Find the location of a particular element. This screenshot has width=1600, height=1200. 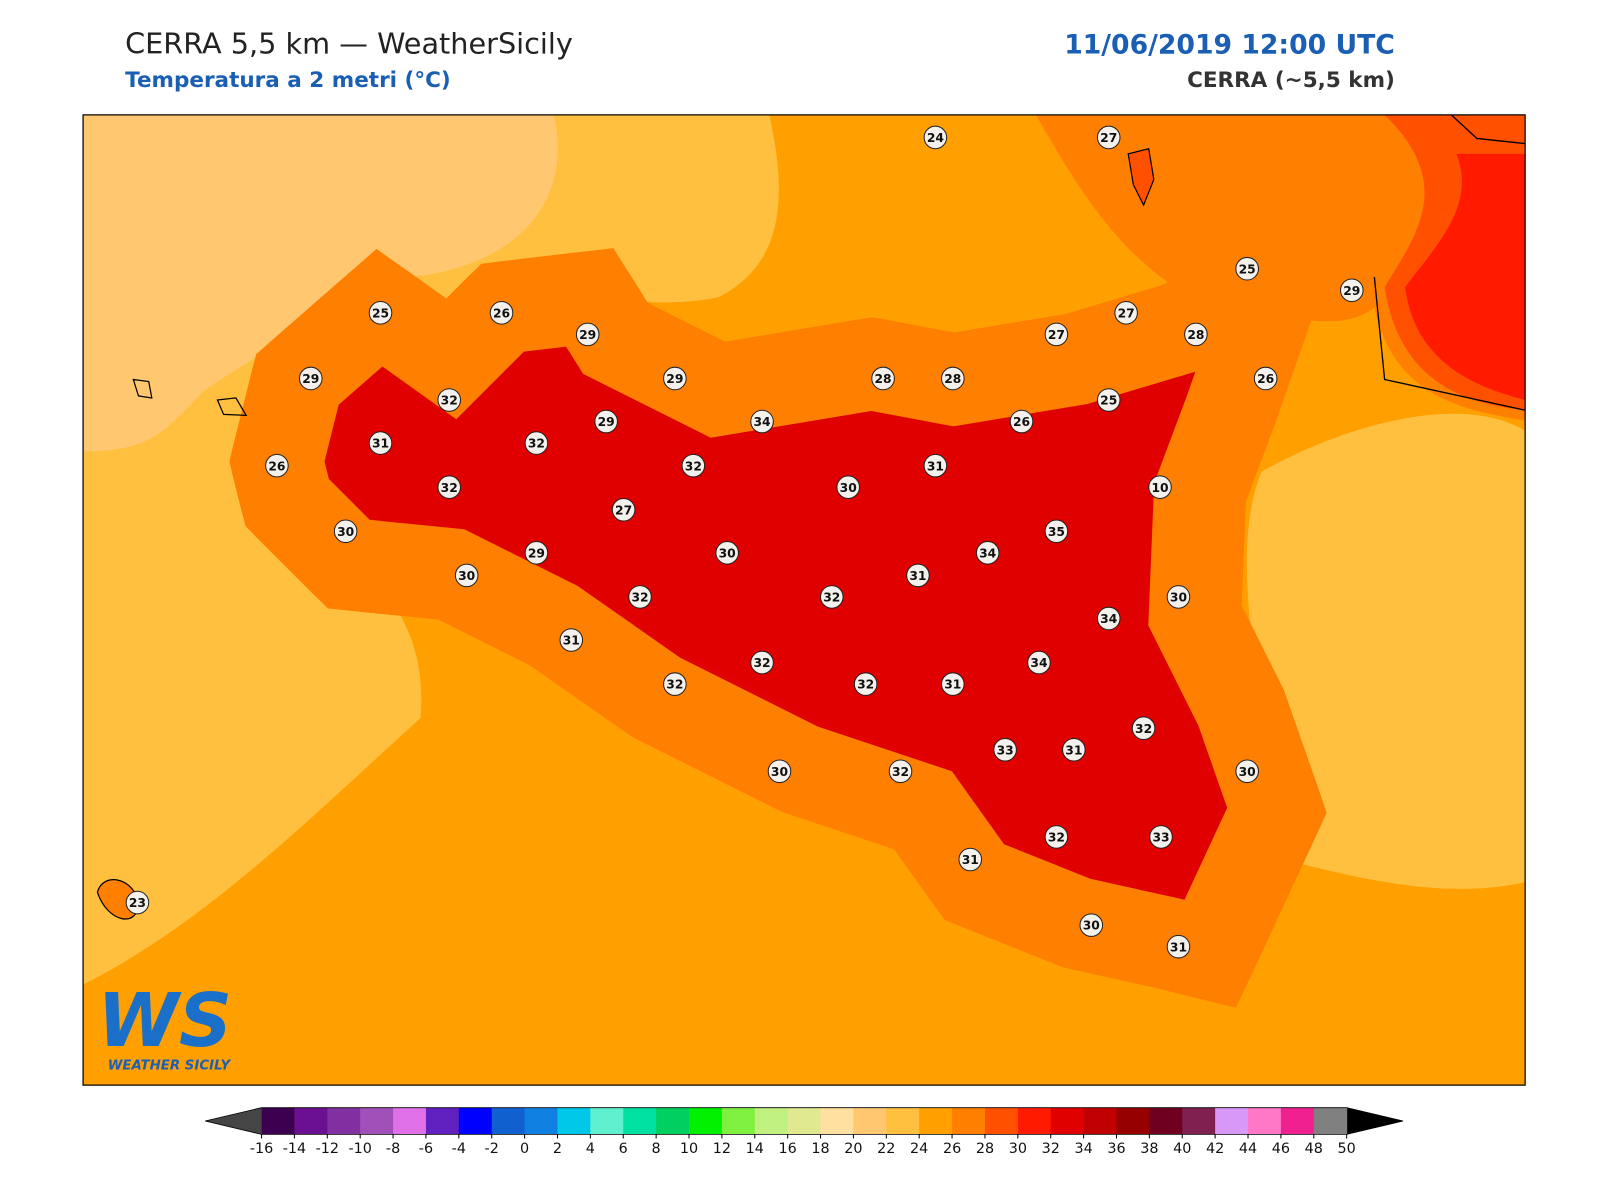

station-value: 24 is located at coordinates (935, 138).